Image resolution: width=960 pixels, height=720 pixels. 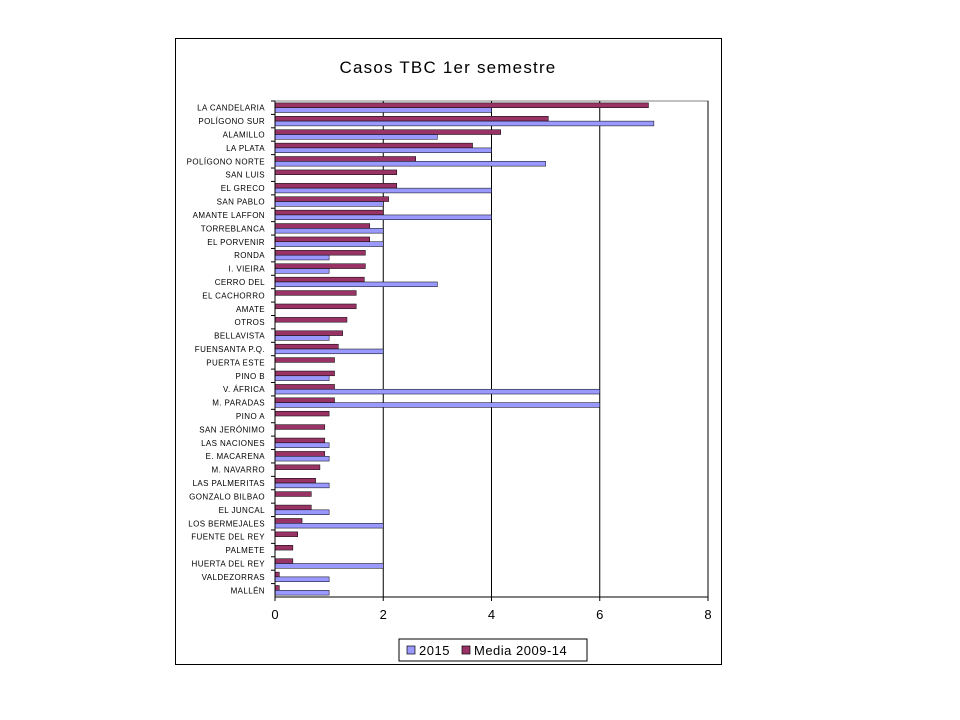 What do you see at coordinates (250, 322) in the screenshot?
I see `category-label: OTROS` at bounding box center [250, 322].